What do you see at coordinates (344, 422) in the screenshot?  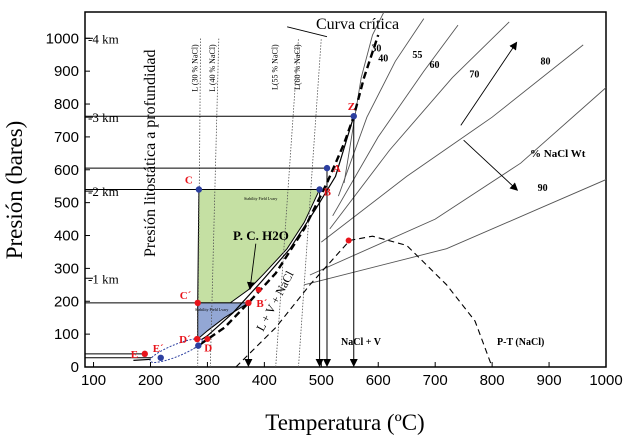 I see `x-axis-title: Temperatura (ºC)` at bounding box center [344, 422].